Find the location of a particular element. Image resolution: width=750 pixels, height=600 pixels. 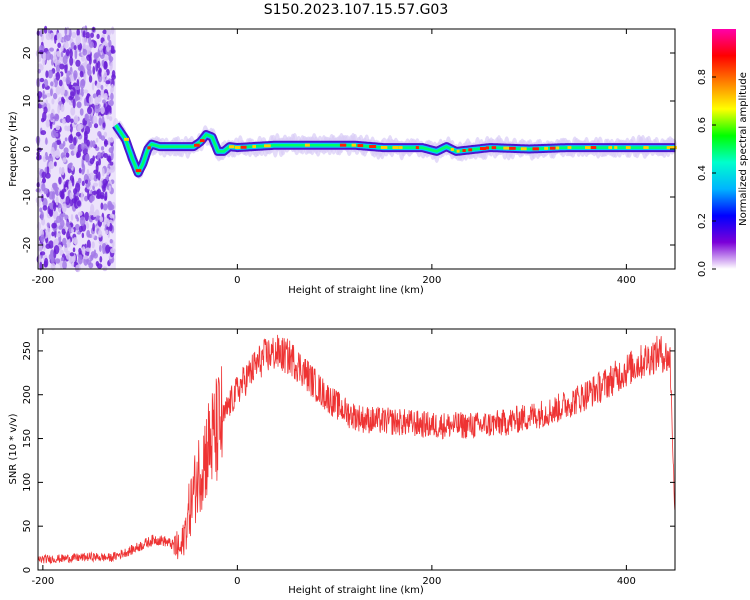

y-tick-label: 150 is located at coordinates (27, 438).